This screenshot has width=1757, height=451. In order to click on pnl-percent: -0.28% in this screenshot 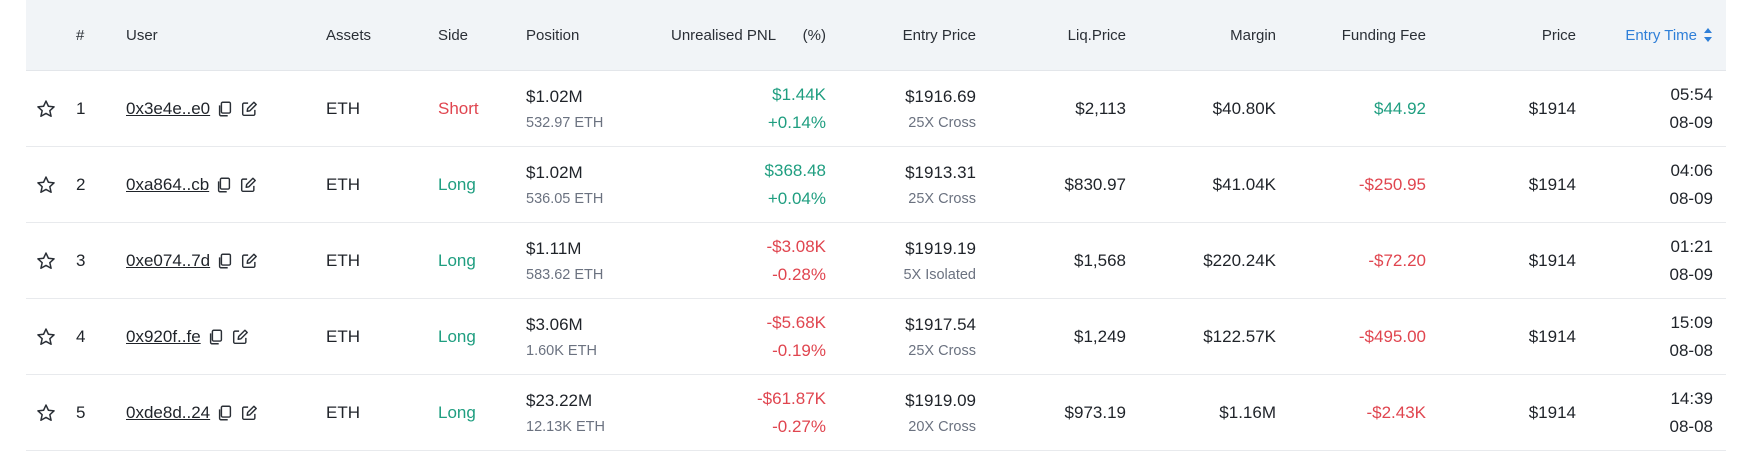, I will do `click(799, 274)`.